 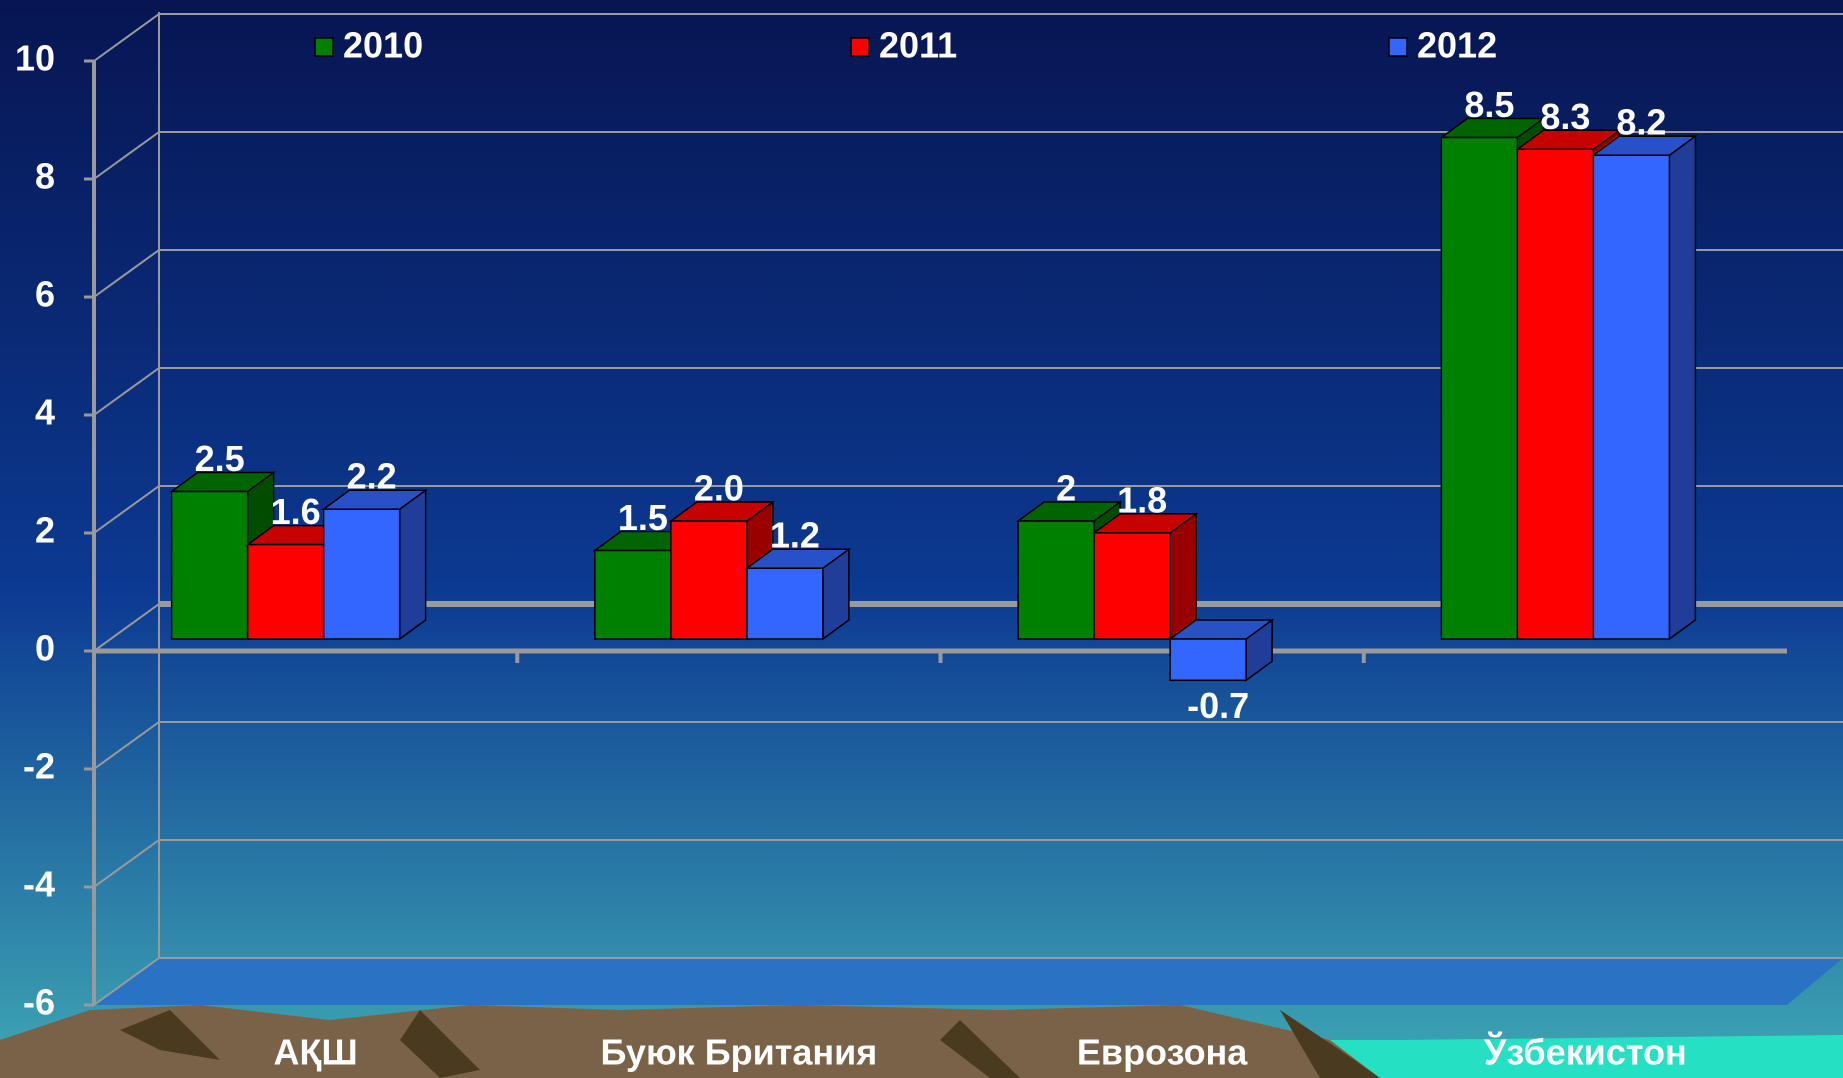 What do you see at coordinates (719, 488) in the screenshot?
I see `value-label: 2.0` at bounding box center [719, 488].